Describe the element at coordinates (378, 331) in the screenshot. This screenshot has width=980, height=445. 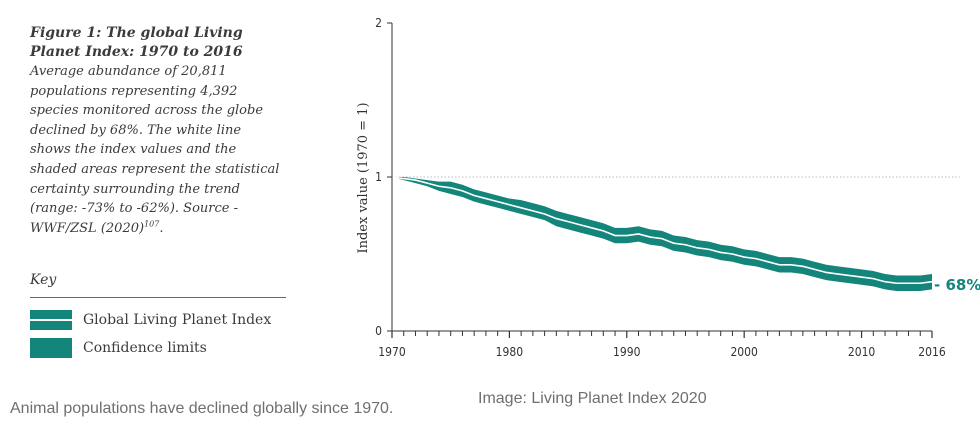
I see `y-tick-label: 0` at that location.